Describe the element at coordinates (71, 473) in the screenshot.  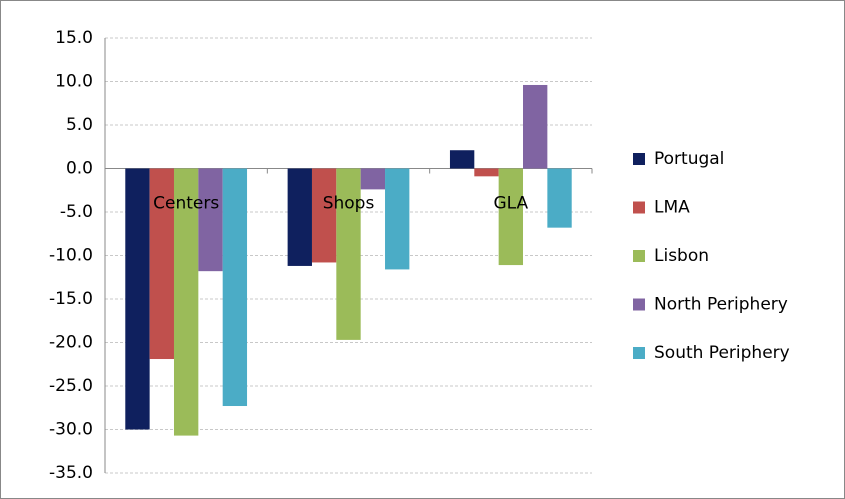
I see `y-tick-label: -35.0` at that location.